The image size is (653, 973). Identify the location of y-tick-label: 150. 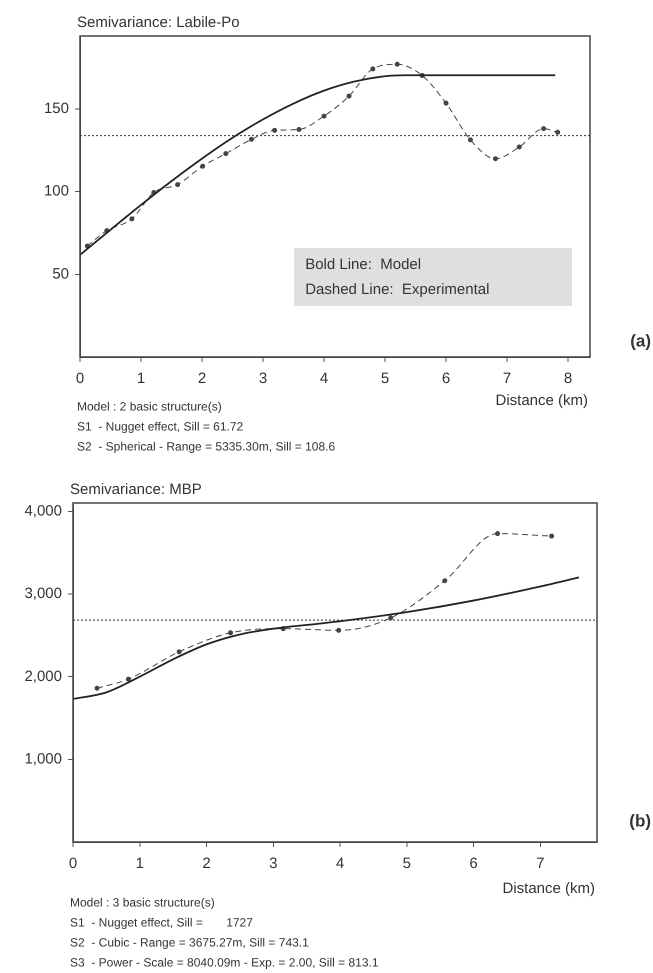
(56, 108).